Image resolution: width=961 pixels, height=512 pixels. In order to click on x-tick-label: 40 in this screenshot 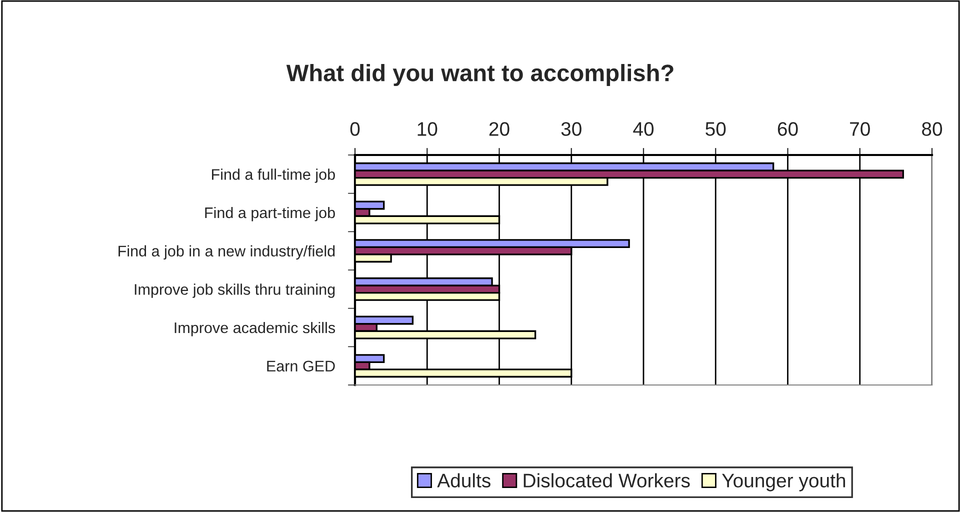, I will do `click(643, 129)`.